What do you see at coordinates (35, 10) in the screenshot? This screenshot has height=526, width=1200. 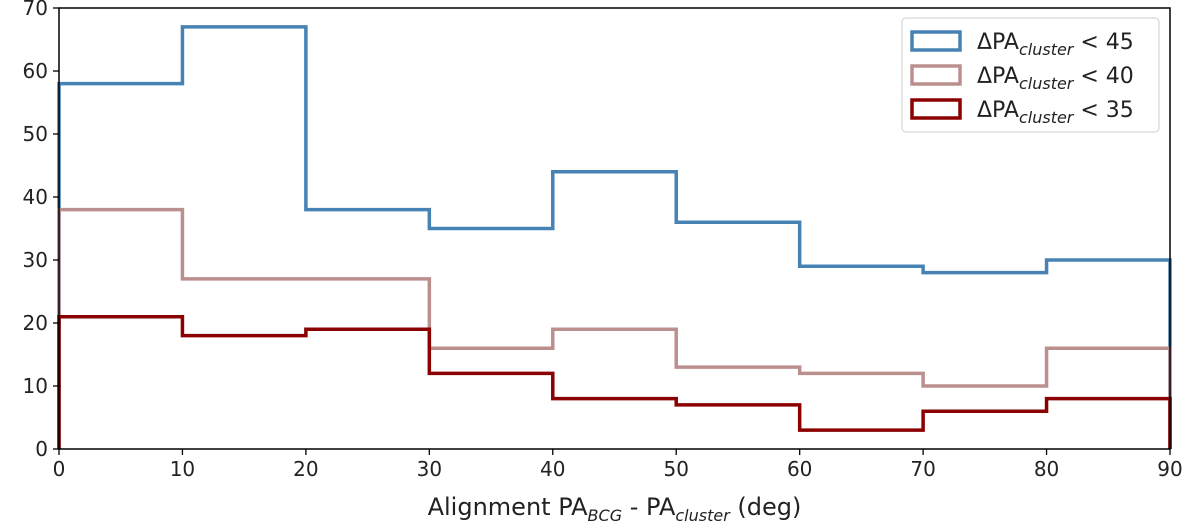 I see `y-tick-label: 70` at bounding box center [35, 10].